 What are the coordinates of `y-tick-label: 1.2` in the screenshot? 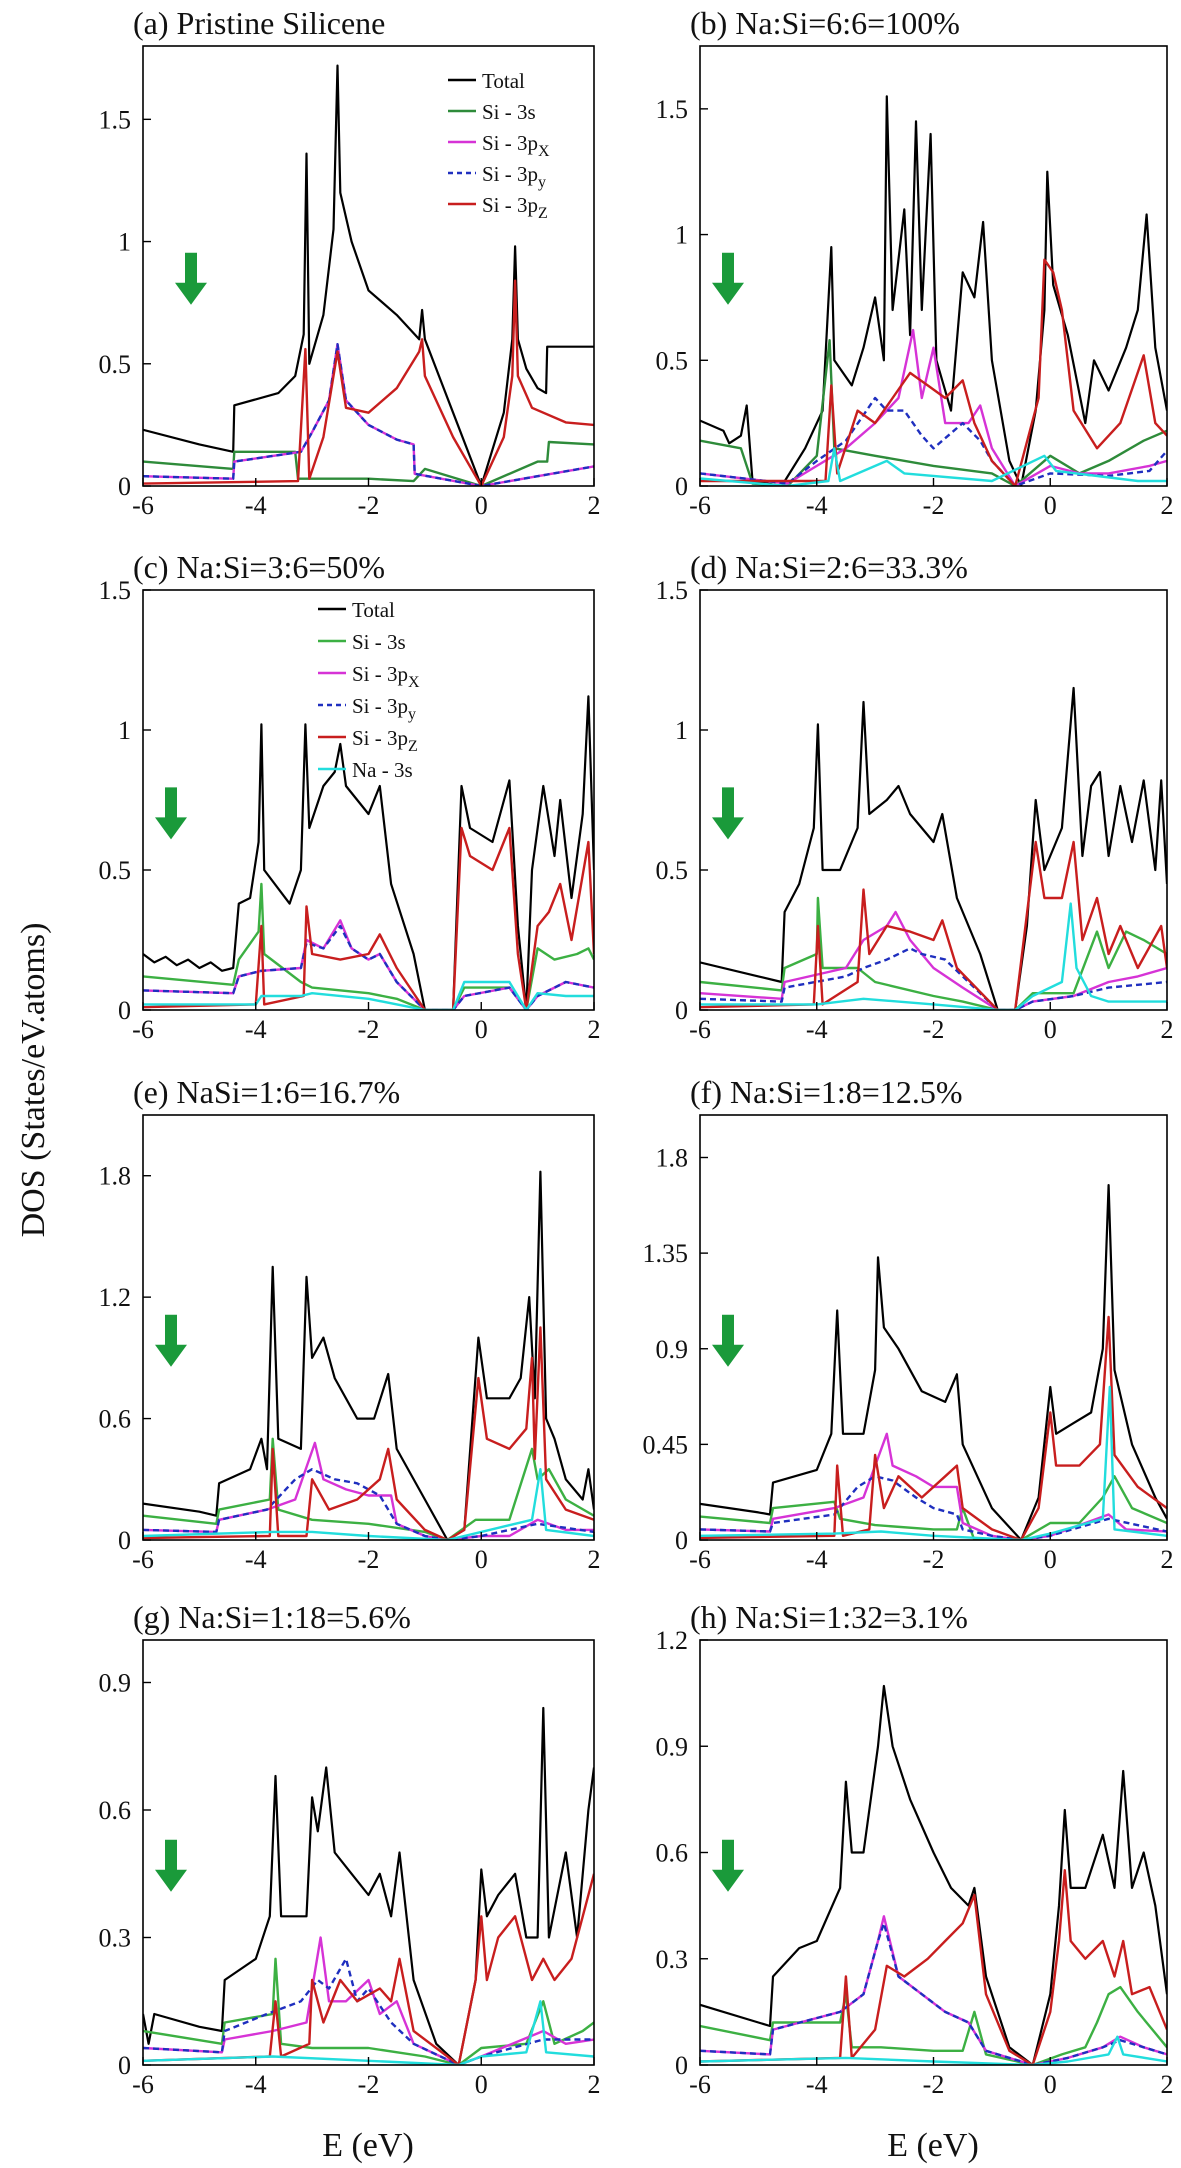 It's located at (115, 1297).